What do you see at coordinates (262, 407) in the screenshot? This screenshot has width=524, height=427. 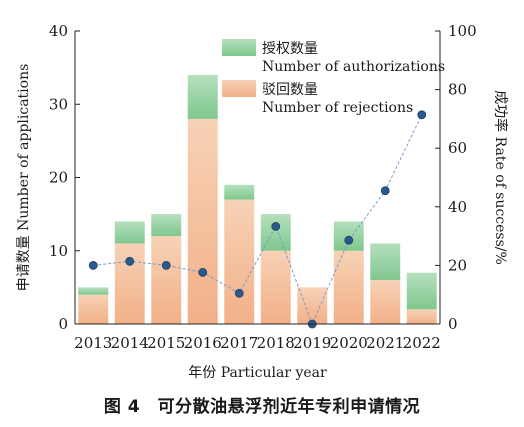 I see `figure-caption: 图 4 可分散油悬浮剂近年专利申请情况` at bounding box center [262, 407].